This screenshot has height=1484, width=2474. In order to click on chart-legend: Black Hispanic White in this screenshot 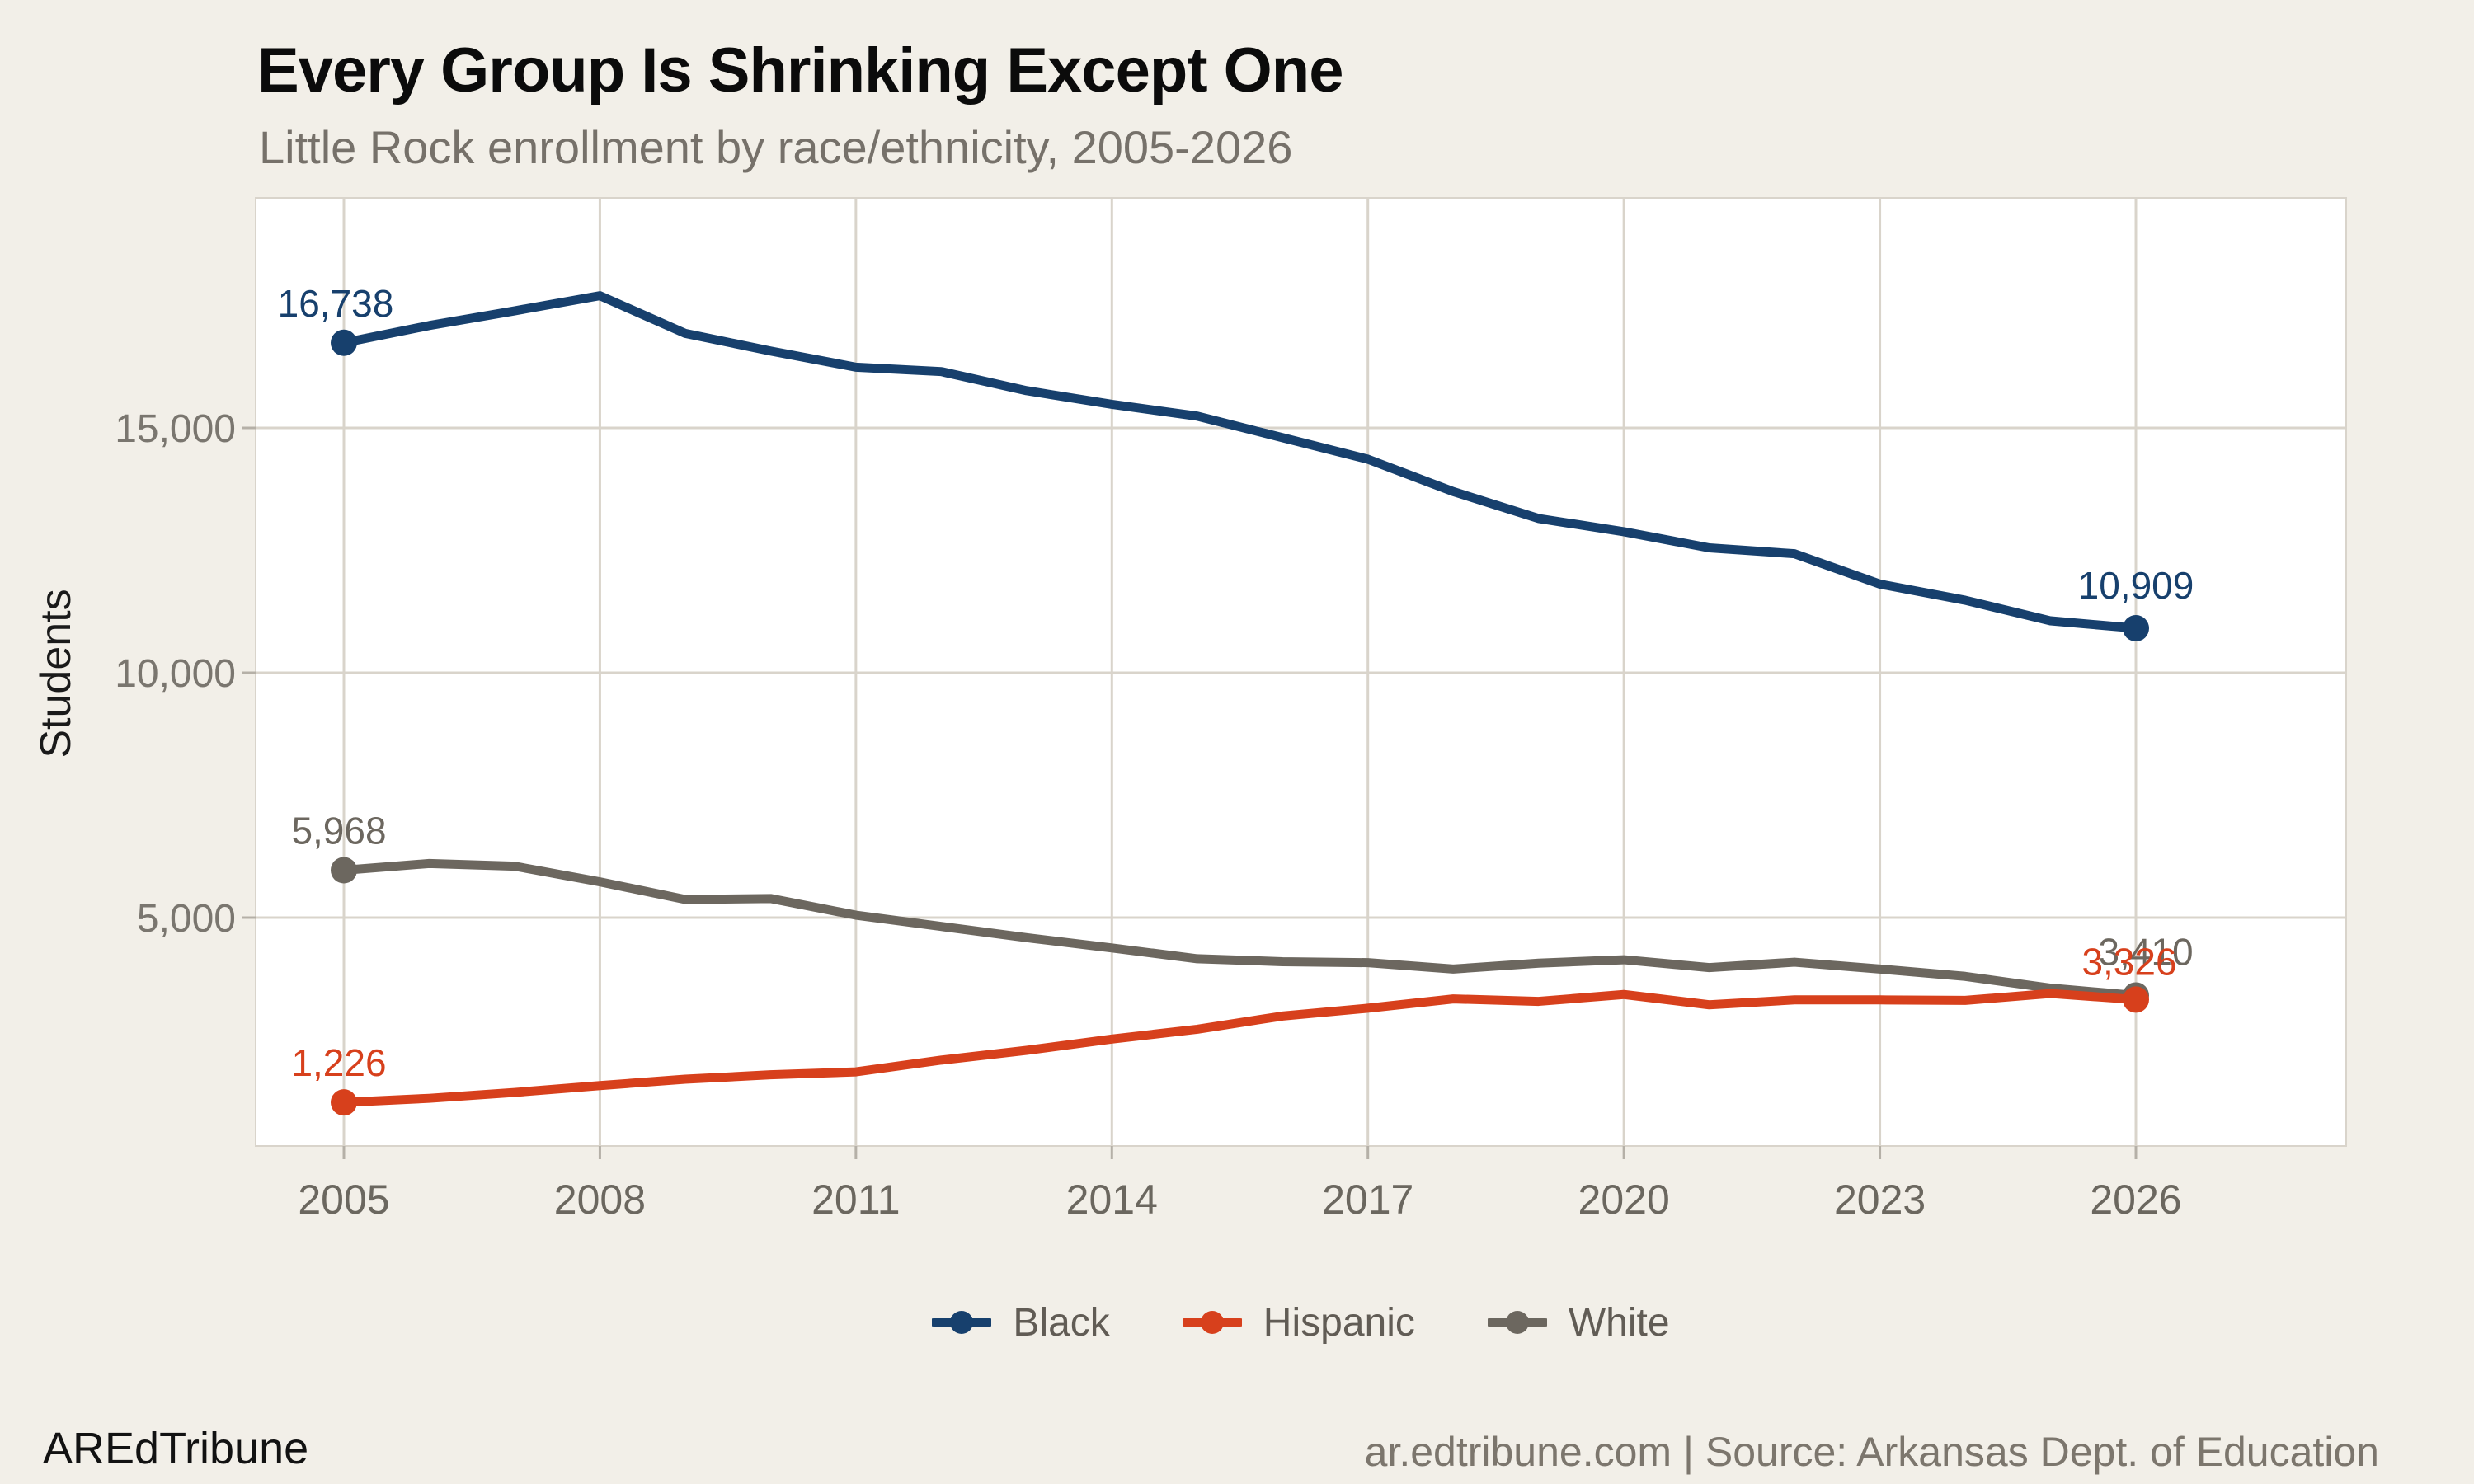, I will do `click(1301, 1322)`.